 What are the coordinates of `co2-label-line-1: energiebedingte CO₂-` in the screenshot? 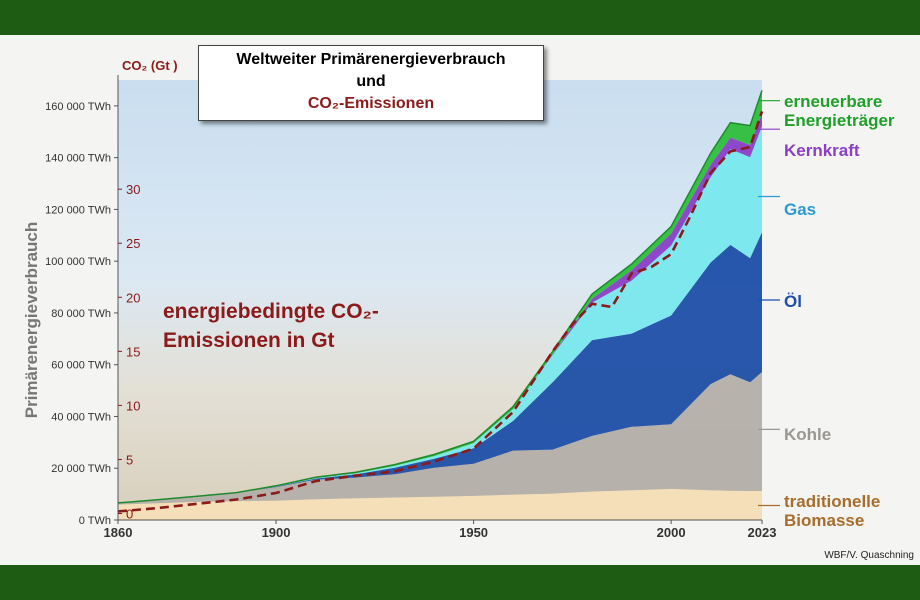 It's located at (271, 311).